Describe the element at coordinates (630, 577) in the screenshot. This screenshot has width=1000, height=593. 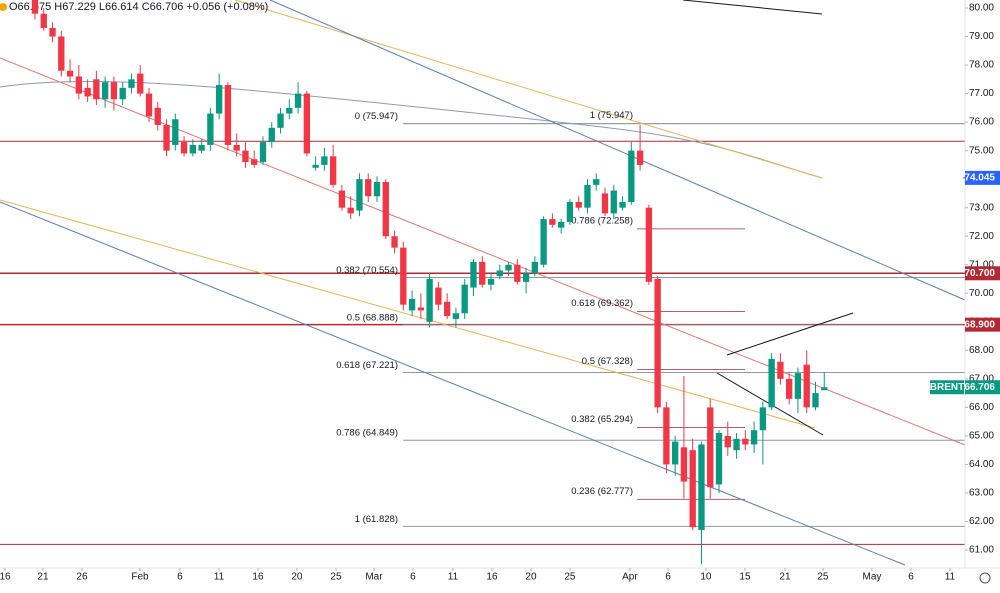
I see `x-tick-label: Apr` at that location.